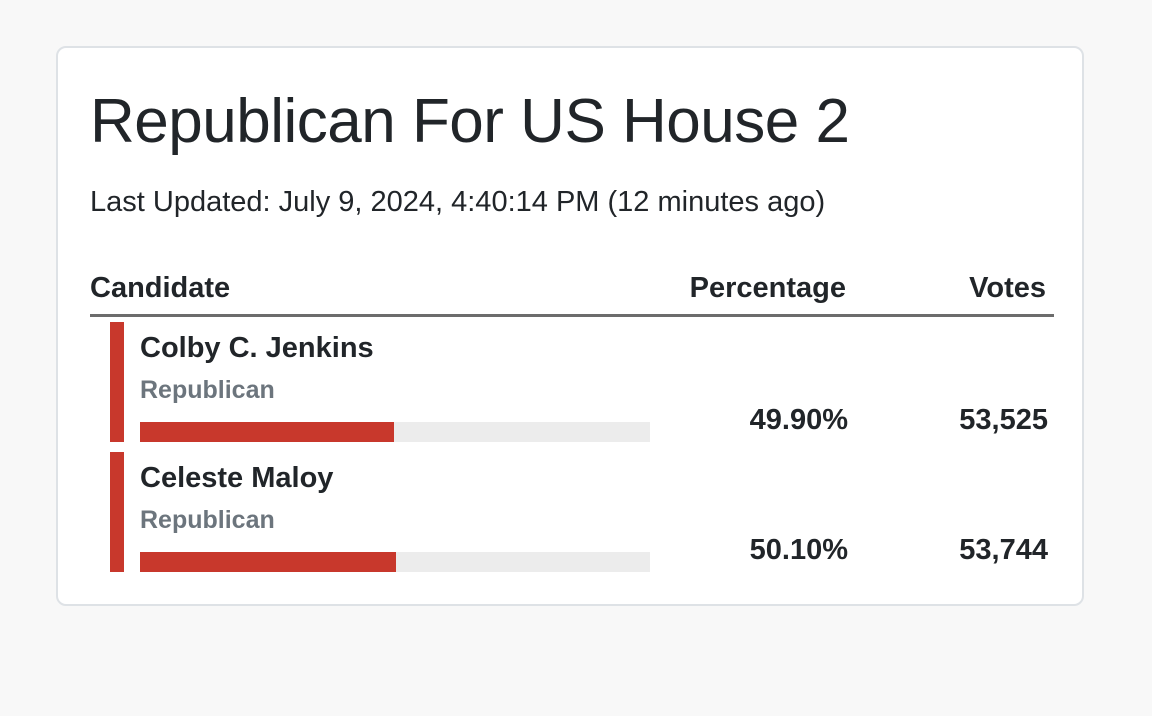 This screenshot has width=1152, height=716. Describe the element at coordinates (798, 420) in the screenshot. I see `candidate-percentage: 49.90%` at that location.